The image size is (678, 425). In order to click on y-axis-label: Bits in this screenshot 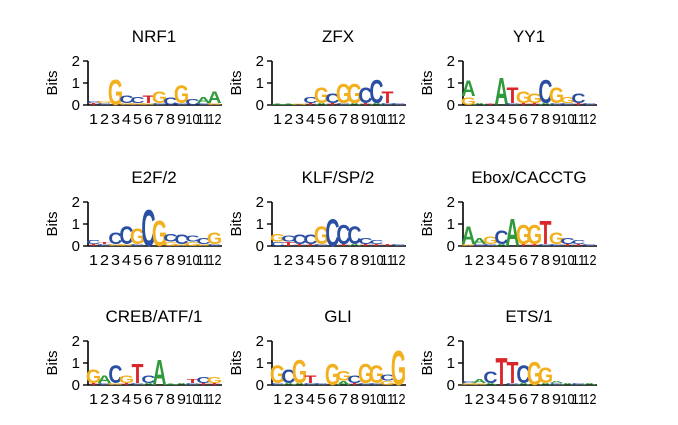, I will do `click(52, 223)`.